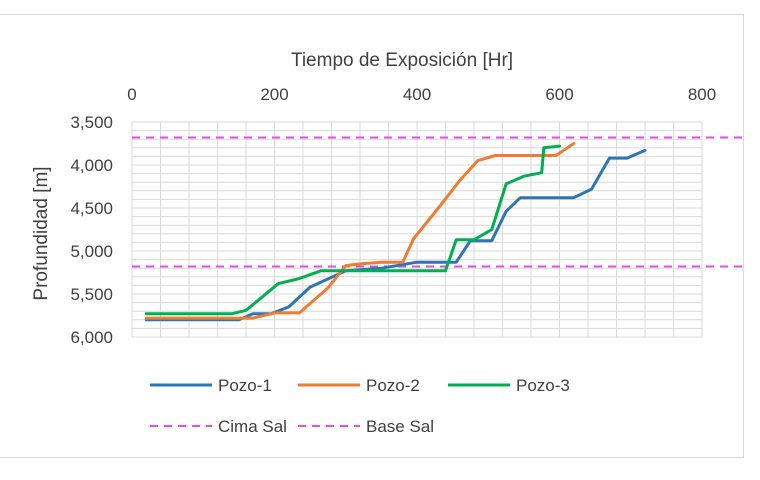 The width and height of the screenshot is (760, 480). What do you see at coordinates (360, 406) in the screenshot?
I see `legend: Pozo-1 Pozo-2 Pozo-3 Cima Sal Base Sal` at bounding box center [360, 406].